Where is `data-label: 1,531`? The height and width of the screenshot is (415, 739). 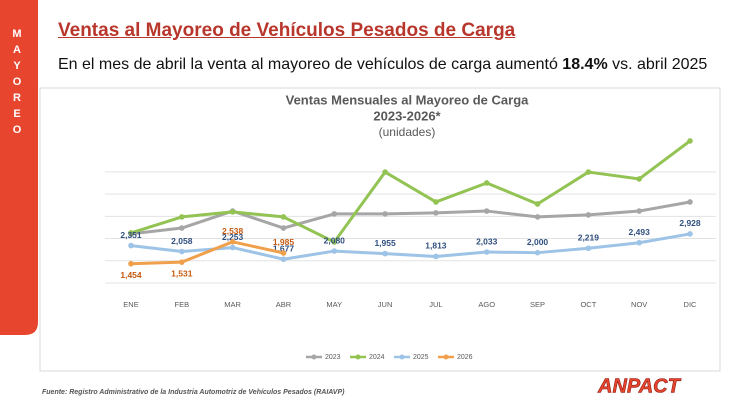
data-label: 1,531 is located at coordinates (182, 273).